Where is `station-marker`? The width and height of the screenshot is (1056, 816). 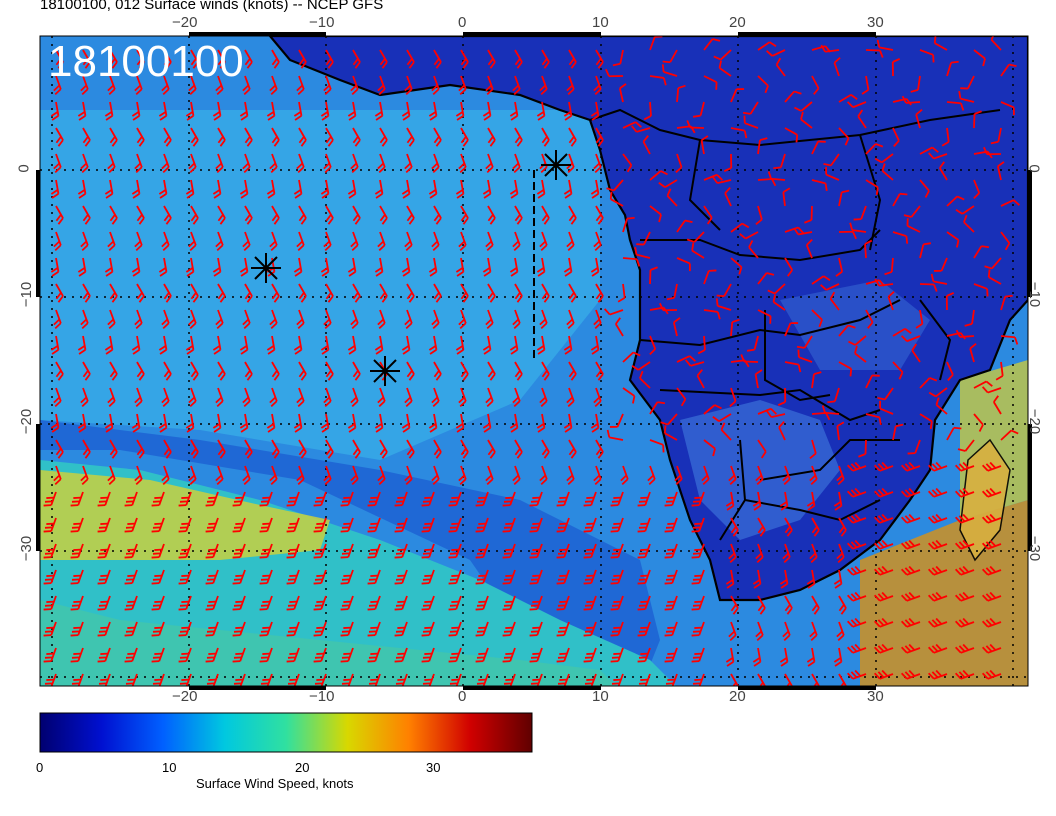
station-marker is located at coordinates (556, 165).